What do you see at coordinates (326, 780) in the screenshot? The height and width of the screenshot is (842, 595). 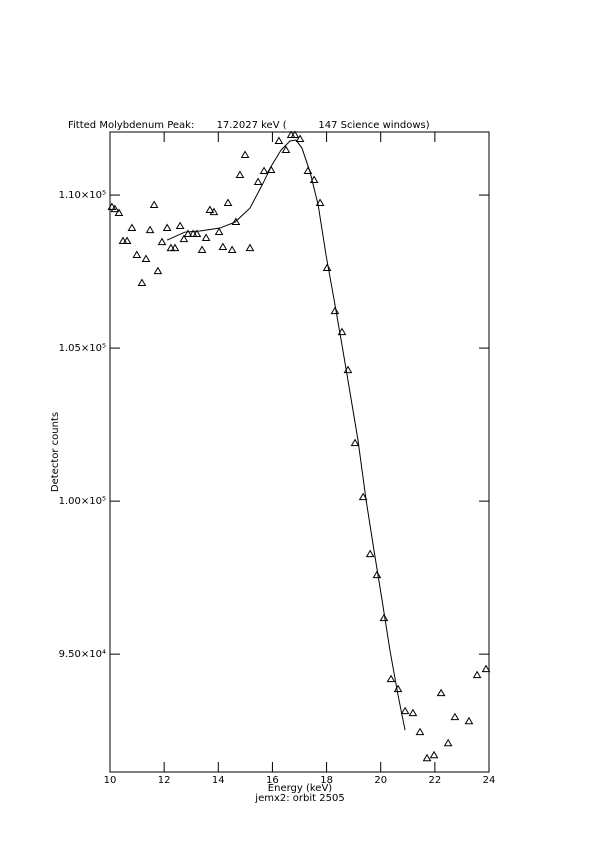 I see `x-tick-label: 18` at bounding box center [326, 780].